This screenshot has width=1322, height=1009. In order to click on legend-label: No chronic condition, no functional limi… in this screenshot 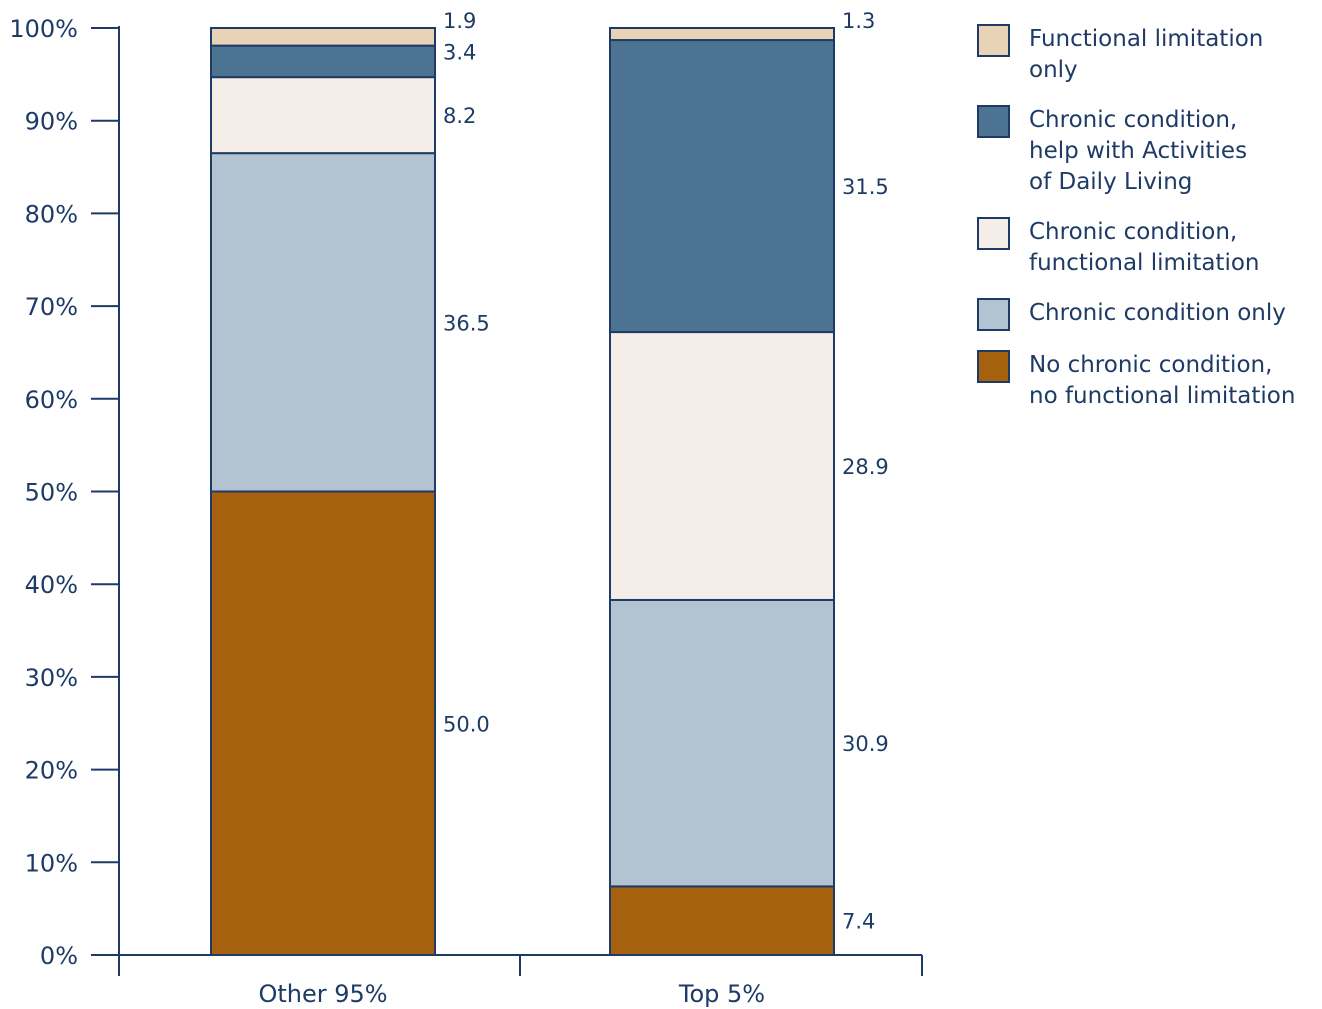, I will do `click(1162, 380)`.